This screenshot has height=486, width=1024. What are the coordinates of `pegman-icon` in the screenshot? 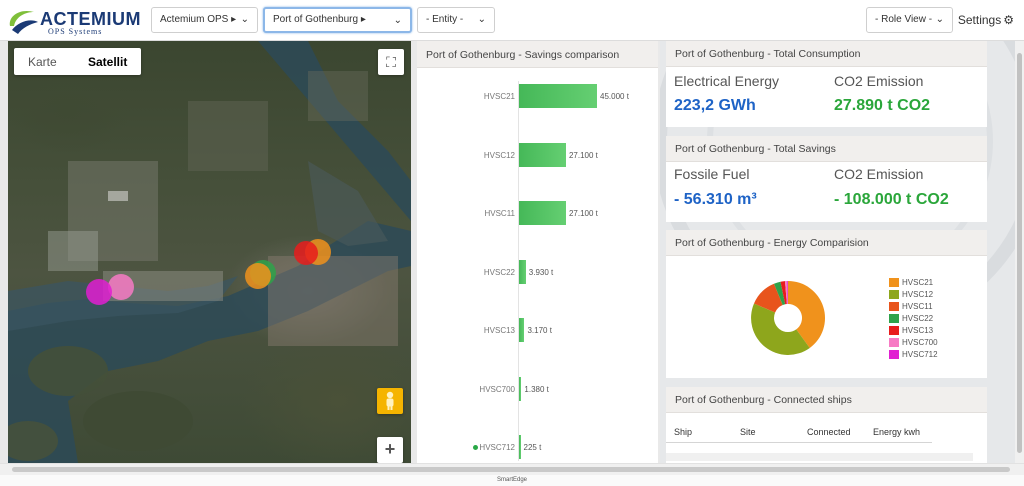 It's located at (390, 400).